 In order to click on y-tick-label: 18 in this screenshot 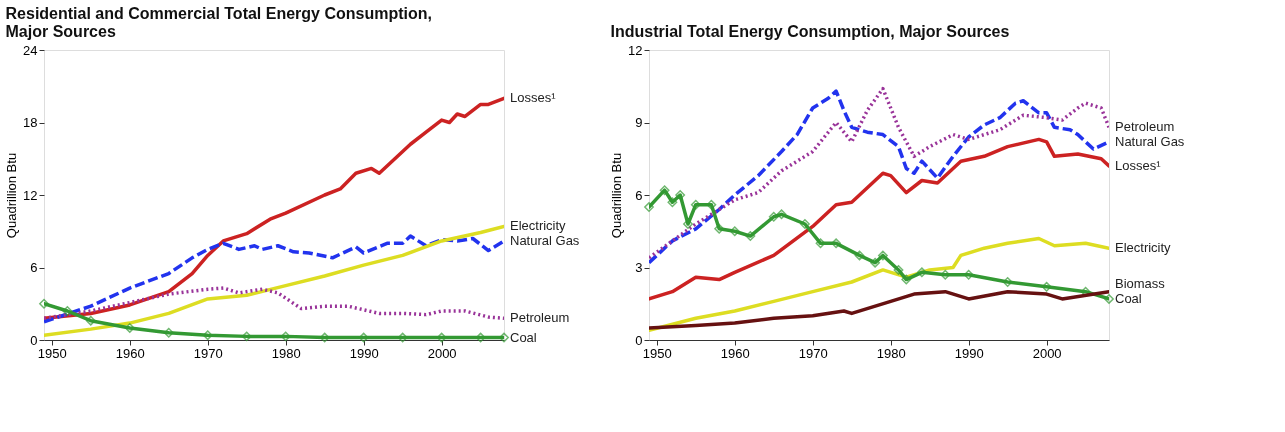, I will do `click(30, 122)`.